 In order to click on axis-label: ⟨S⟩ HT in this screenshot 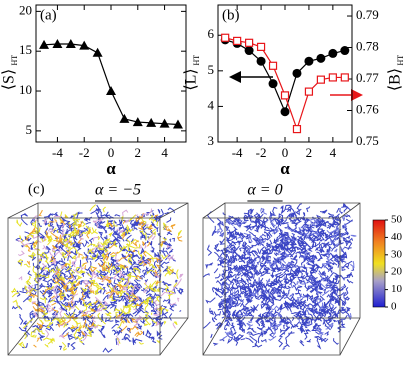, I will do `click(10, 72)`.